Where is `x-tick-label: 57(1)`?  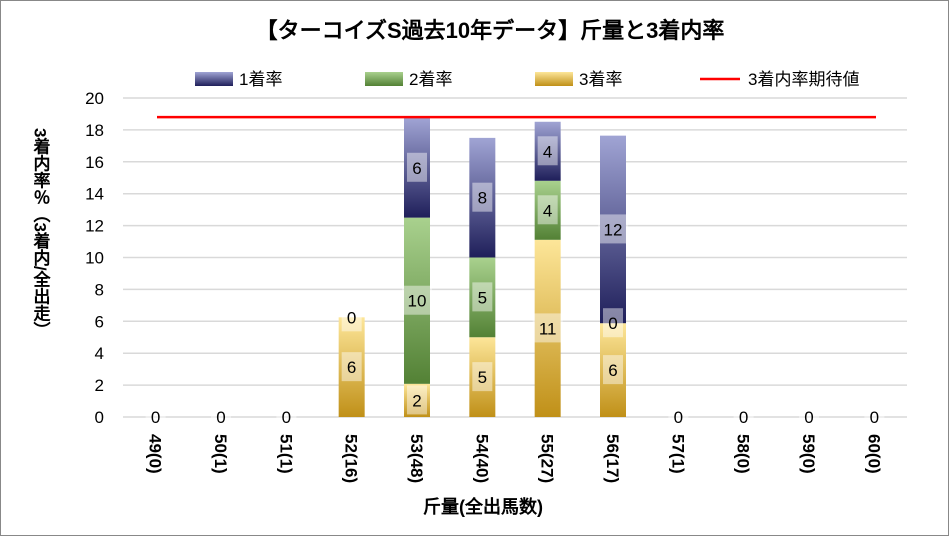
x-tick-label: 57(1) is located at coordinates (677, 454).